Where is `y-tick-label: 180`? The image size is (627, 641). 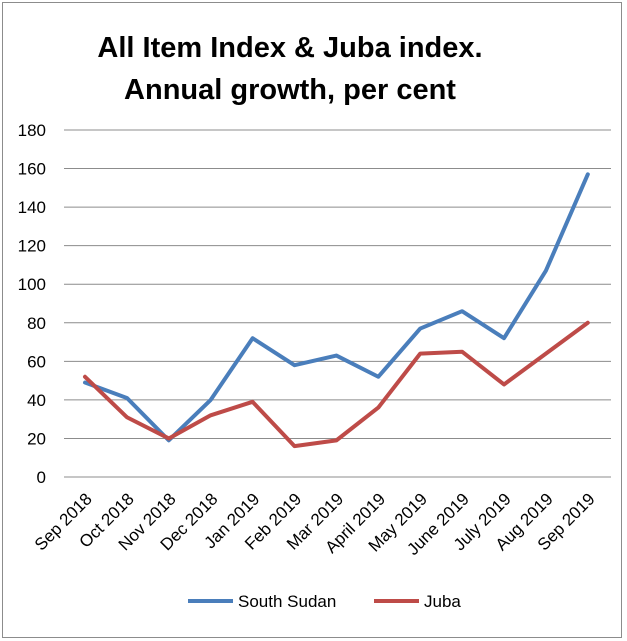 y-tick-label: 180 is located at coordinates (32, 130).